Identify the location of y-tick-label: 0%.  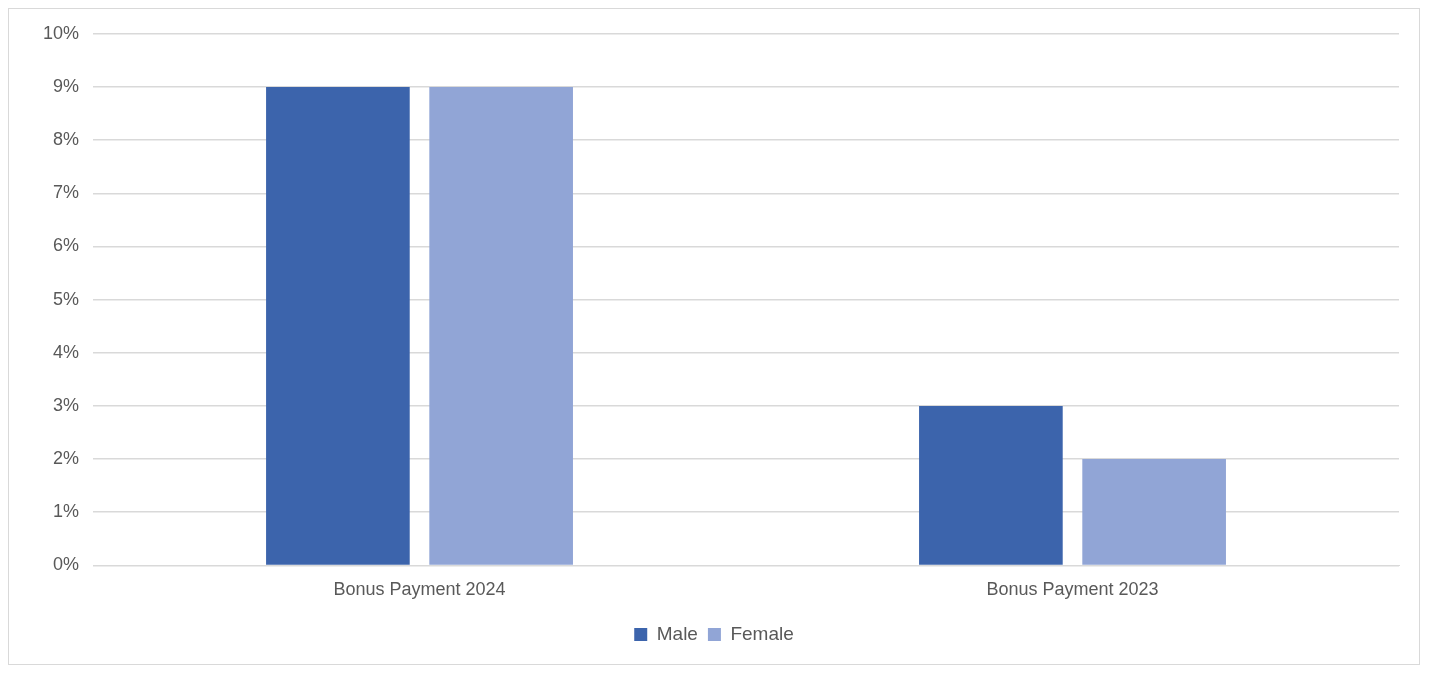
(66, 564).